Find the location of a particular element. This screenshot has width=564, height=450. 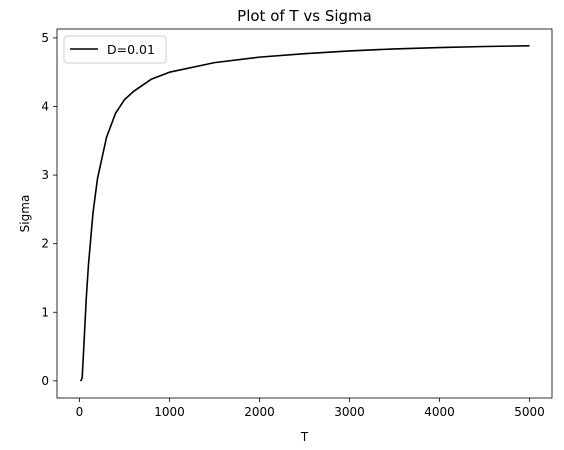

legend-label: D=0.01 is located at coordinates (131, 49).